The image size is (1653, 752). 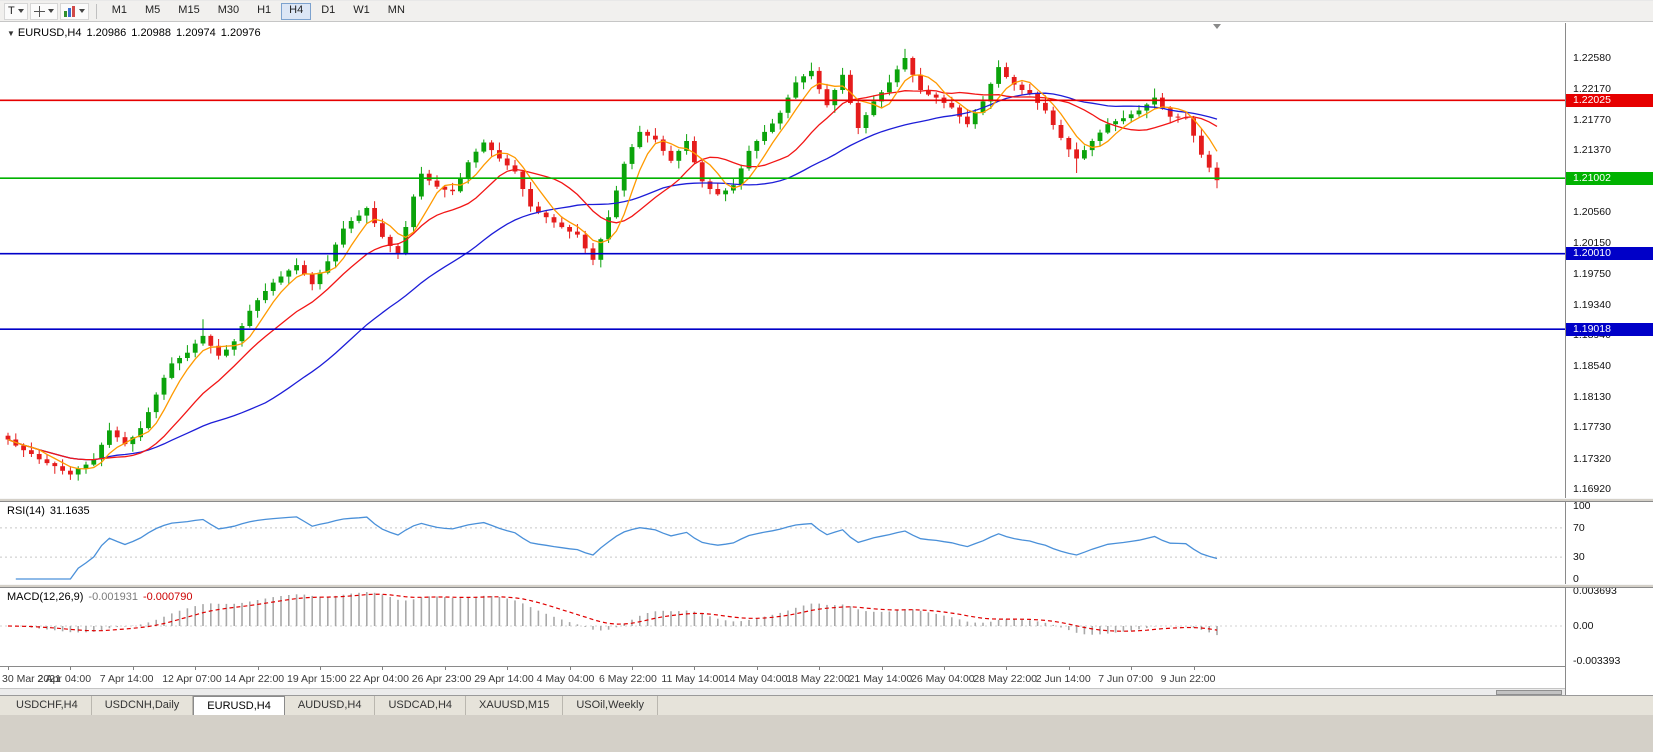 What do you see at coordinates (826, 586) in the screenshot?
I see `pane-splitter-macd` at bounding box center [826, 586].